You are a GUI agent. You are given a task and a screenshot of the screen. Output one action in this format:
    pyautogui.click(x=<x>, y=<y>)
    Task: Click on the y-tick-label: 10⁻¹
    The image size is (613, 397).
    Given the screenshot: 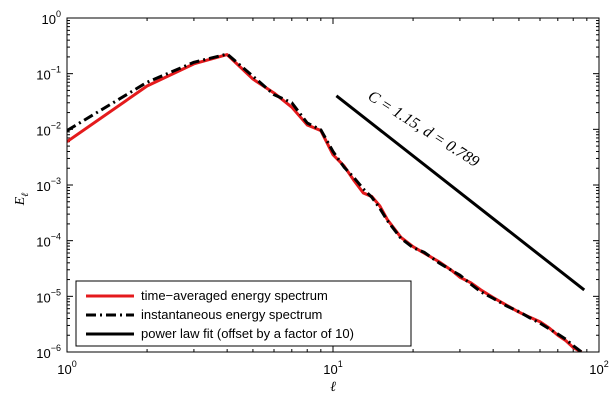 What is the action you would take?
    pyautogui.click(x=48, y=74)
    